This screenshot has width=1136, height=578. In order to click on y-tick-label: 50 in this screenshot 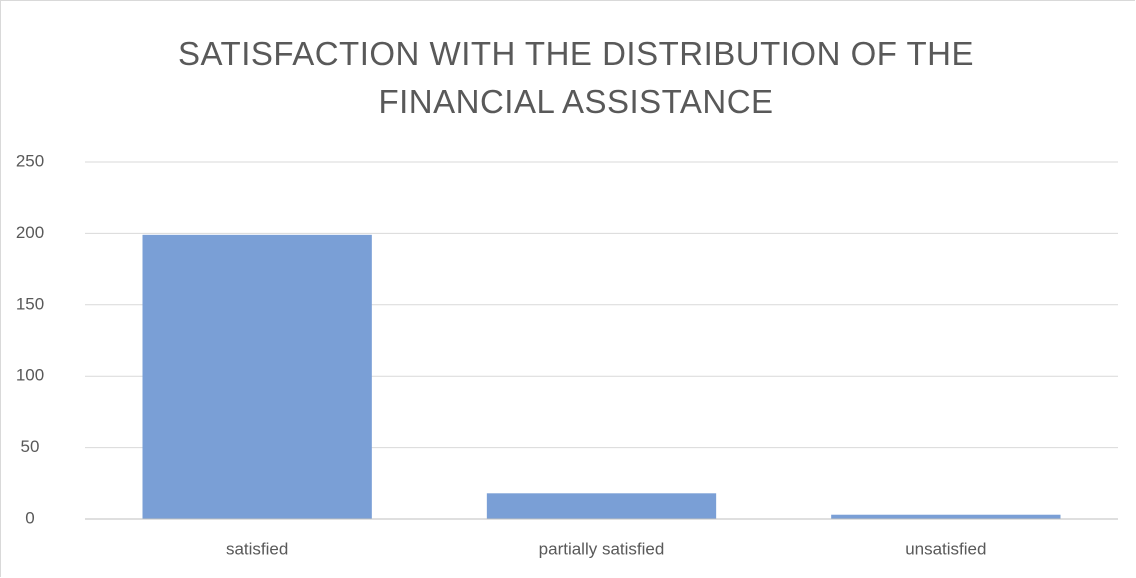, I will do `click(30, 446)`.